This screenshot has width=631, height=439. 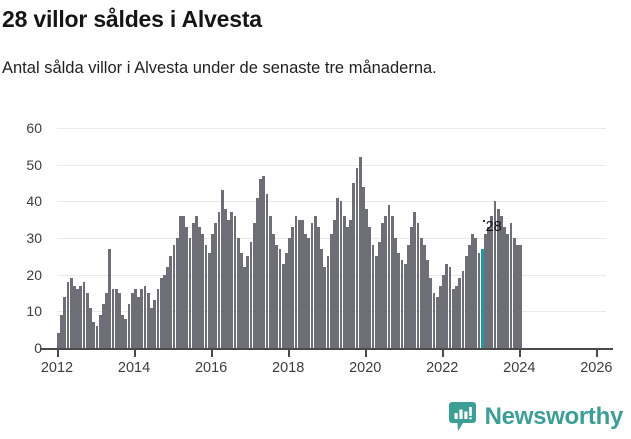 I want to click on bar-highlighted, so click(x=482, y=298).